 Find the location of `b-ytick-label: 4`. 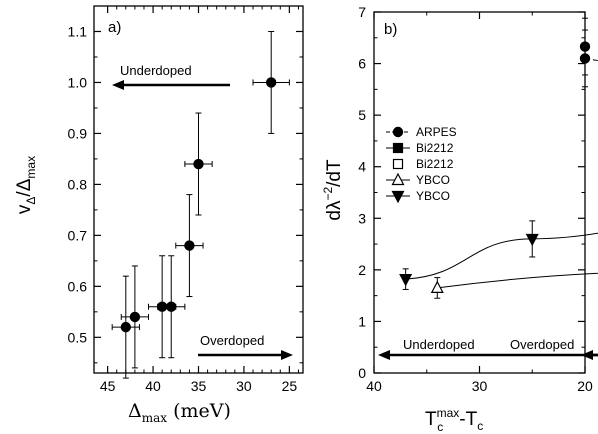

b-ytick-label: 4 is located at coordinates (362, 167).